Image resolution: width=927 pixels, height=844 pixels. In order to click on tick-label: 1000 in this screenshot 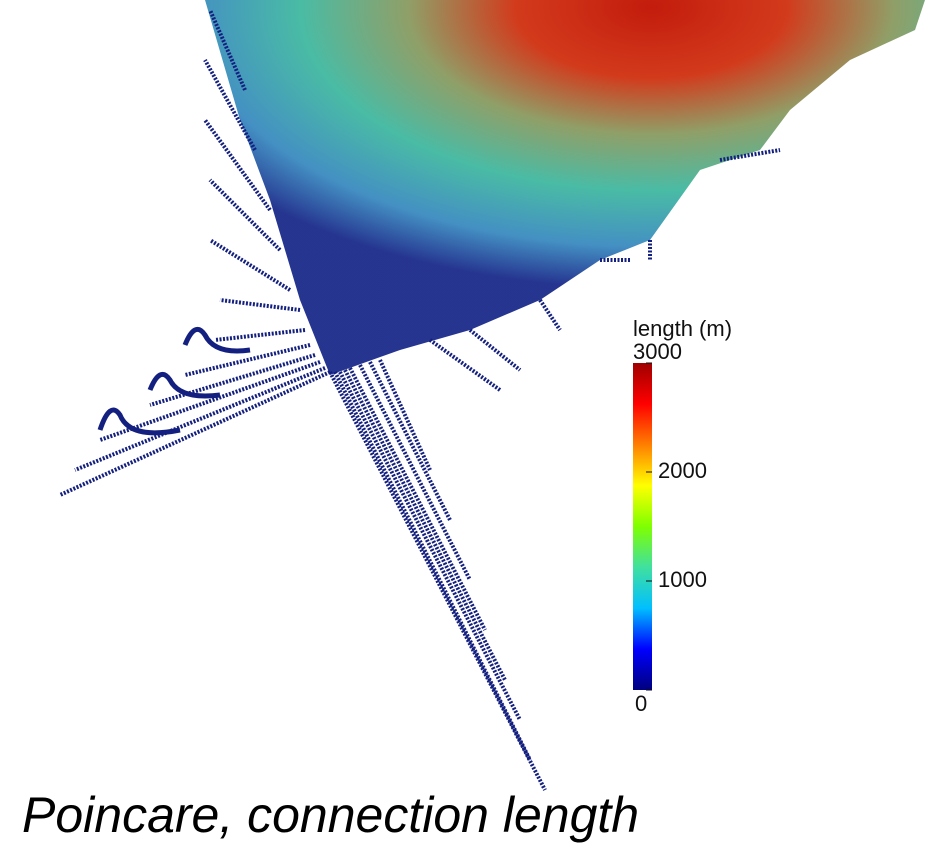, I will do `click(682, 579)`.